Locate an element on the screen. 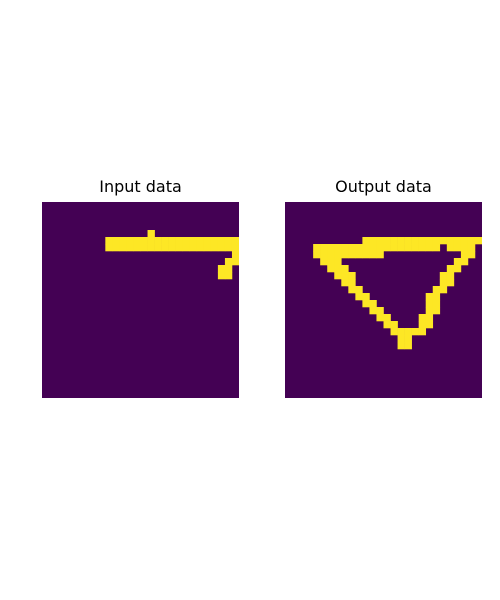 The width and height of the screenshot is (500, 600). output-panel-title: Output data is located at coordinates (383, 186).